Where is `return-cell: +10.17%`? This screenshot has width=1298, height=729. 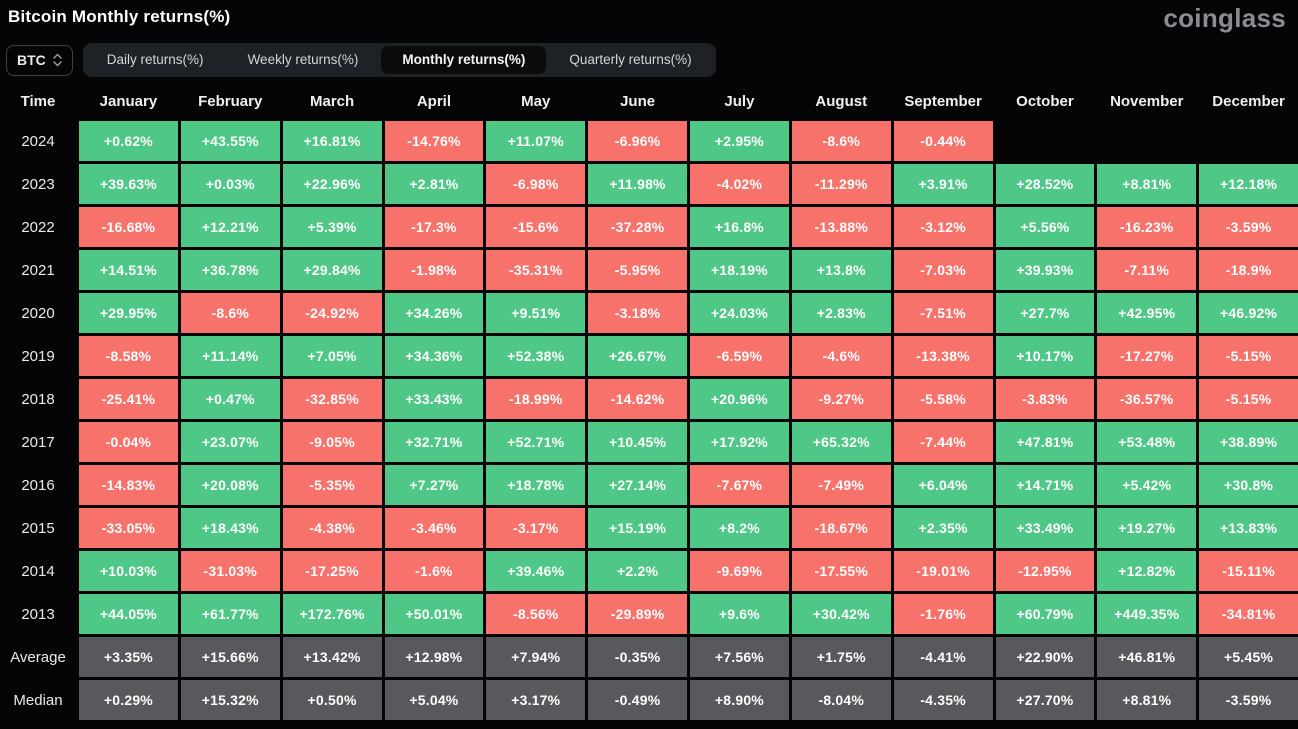
return-cell: +10.17% is located at coordinates (1045, 356).